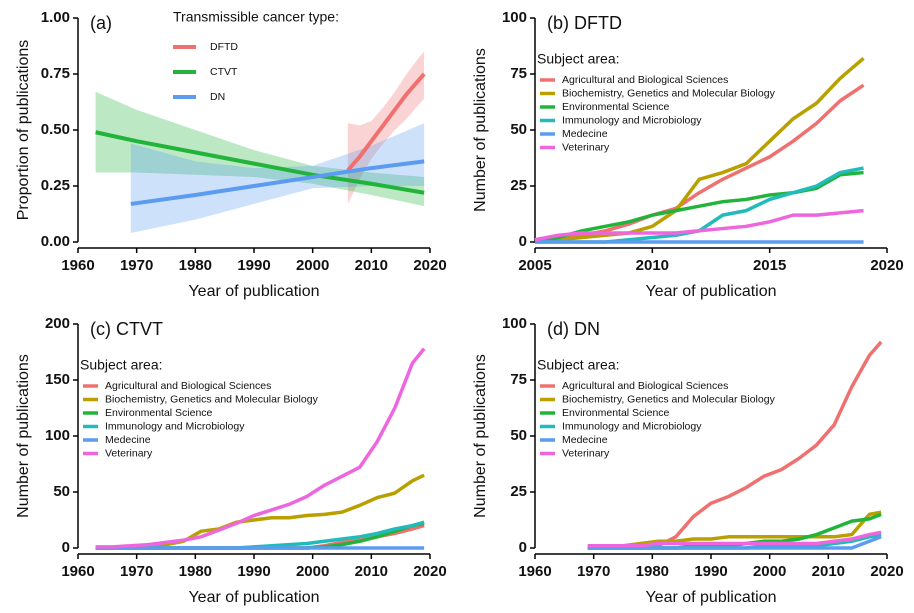 The image size is (914, 613). Describe the element at coordinates (55, 73) in the screenshot. I see `y-tick-label: 0.75` at that location.